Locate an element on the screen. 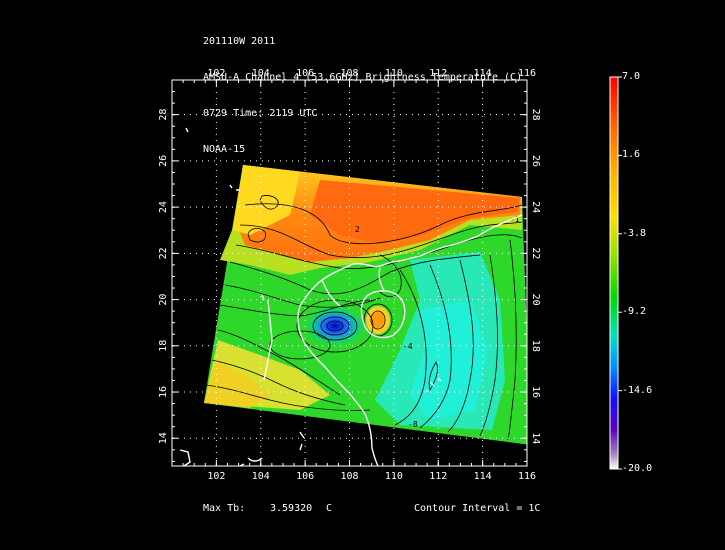 Image resolution: width=725 pixels, height=550 pixels. lon-label-top: 106 is located at coordinates (305, 73).